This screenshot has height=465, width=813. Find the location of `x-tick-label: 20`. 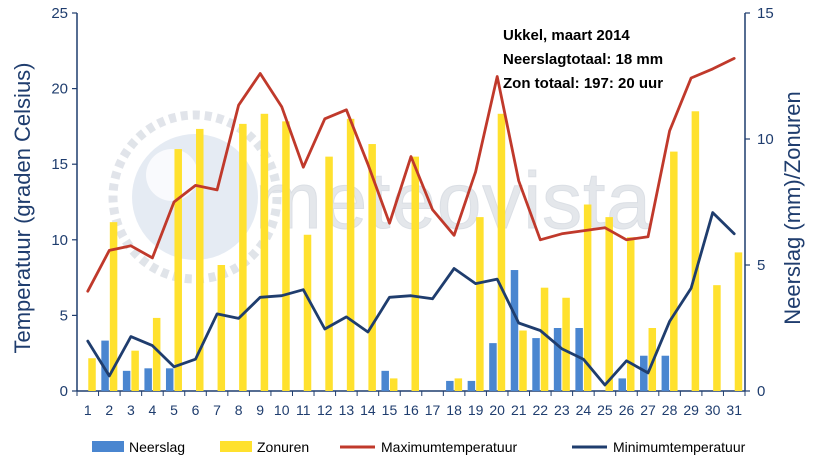

x-tick-label: 20 is located at coordinates (497, 410).